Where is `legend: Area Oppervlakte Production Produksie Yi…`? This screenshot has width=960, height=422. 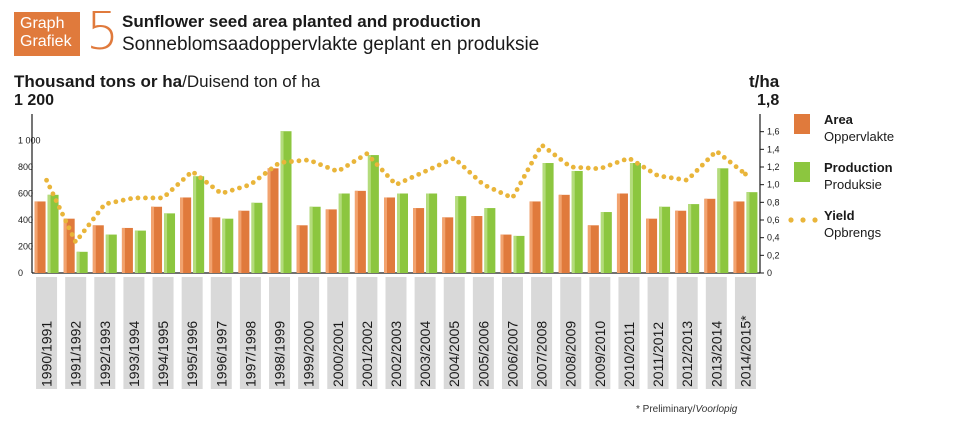 legend: Area Oppervlakte Production Produksie Yi… is located at coordinates (871, 184).